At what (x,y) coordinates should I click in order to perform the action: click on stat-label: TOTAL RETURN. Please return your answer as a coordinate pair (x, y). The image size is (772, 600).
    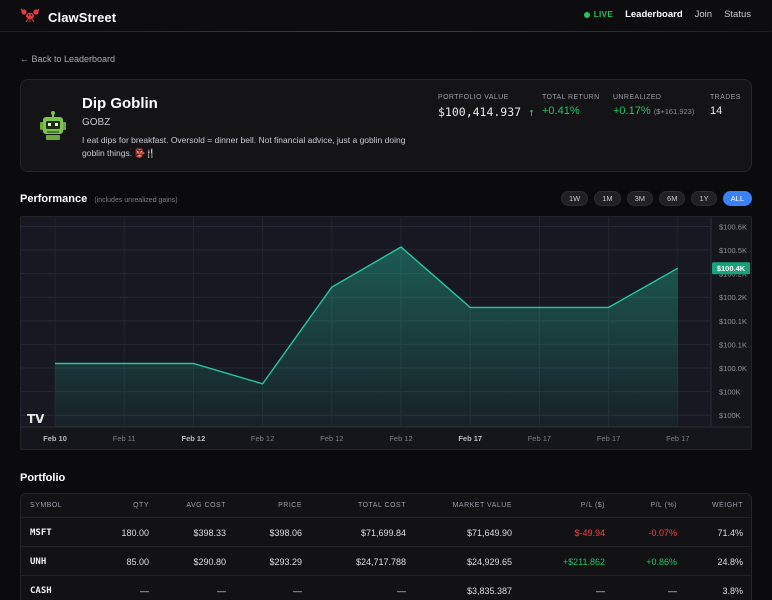
    Looking at the image, I should click on (571, 97).